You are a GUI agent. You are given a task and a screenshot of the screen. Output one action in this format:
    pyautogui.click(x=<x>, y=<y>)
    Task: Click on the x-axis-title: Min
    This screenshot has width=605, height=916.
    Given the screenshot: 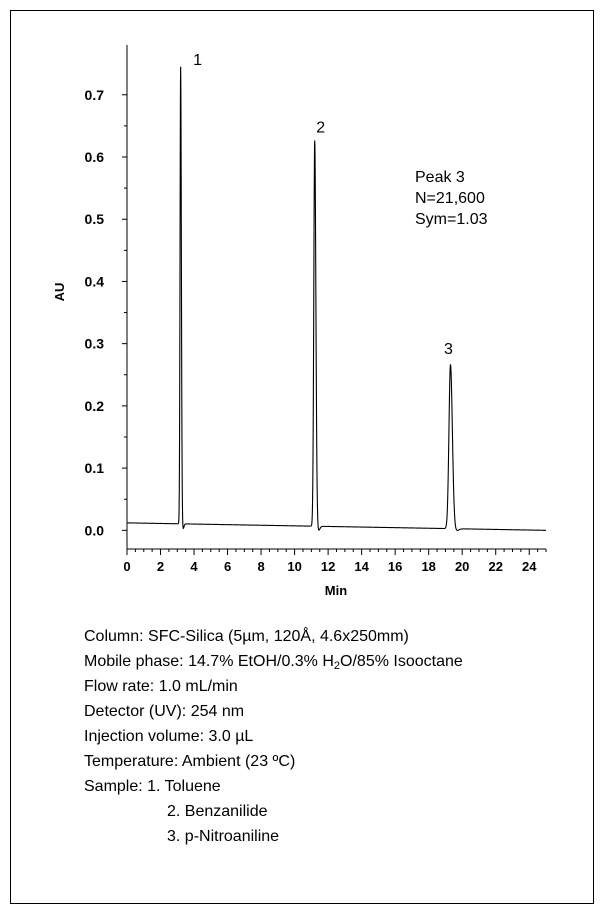 What is the action you would take?
    pyautogui.click(x=336, y=590)
    